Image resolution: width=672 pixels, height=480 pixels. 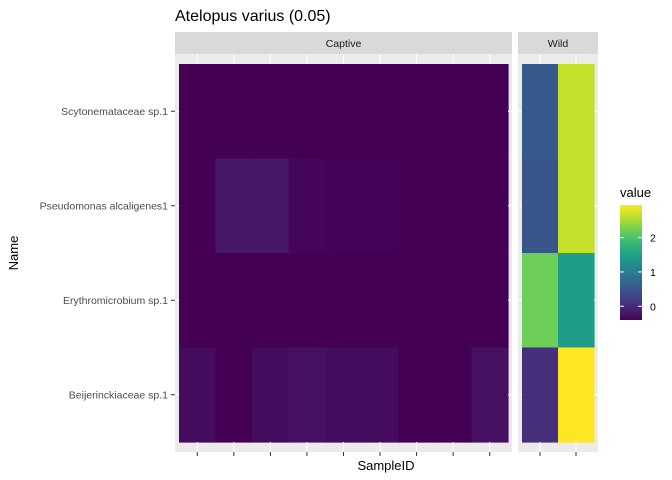 I want to click on facet-label-captive: Captive, so click(x=344, y=44).